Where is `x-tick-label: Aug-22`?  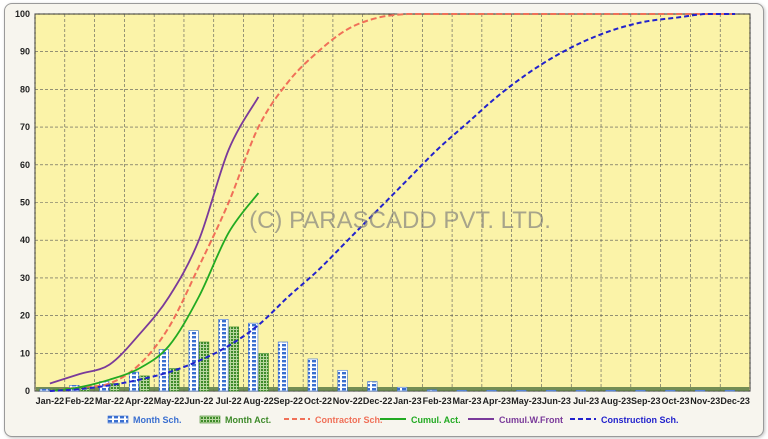
x-tick-label: Aug-22 is located at coordinates (258, 401).